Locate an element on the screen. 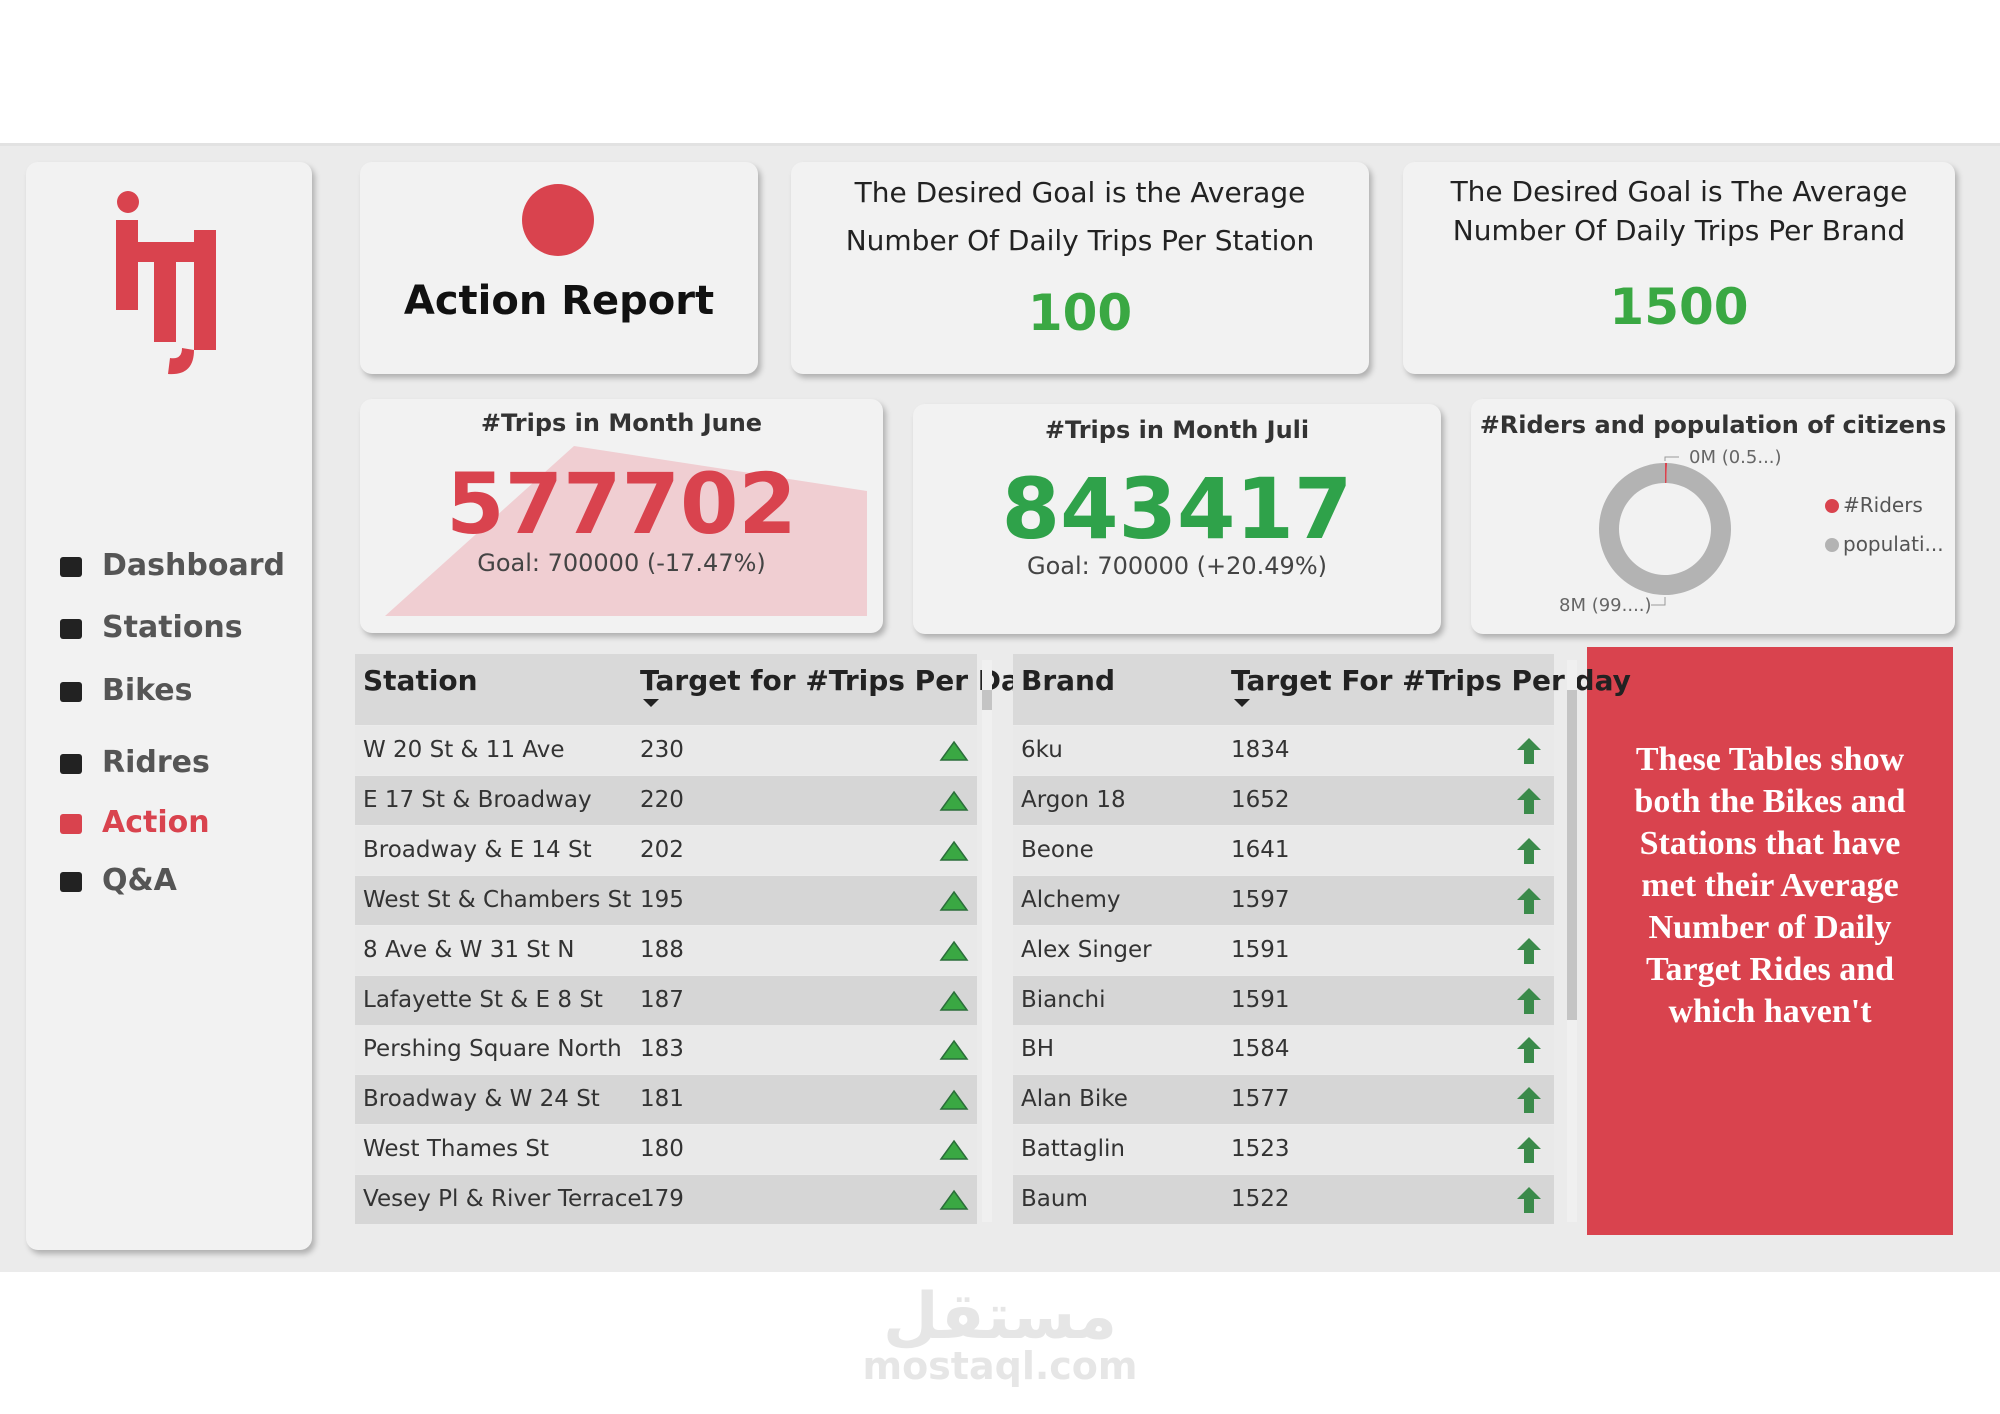 This screenshot has height=1414, width=2000. nav-label: Dashboard is located at coordinates (193, 565).